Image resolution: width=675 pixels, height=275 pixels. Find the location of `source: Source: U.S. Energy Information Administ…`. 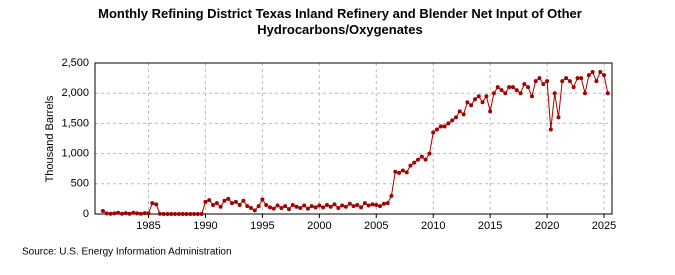

source: Source: U.S. Energy Information Administ… is located at coordinates (127, 252).